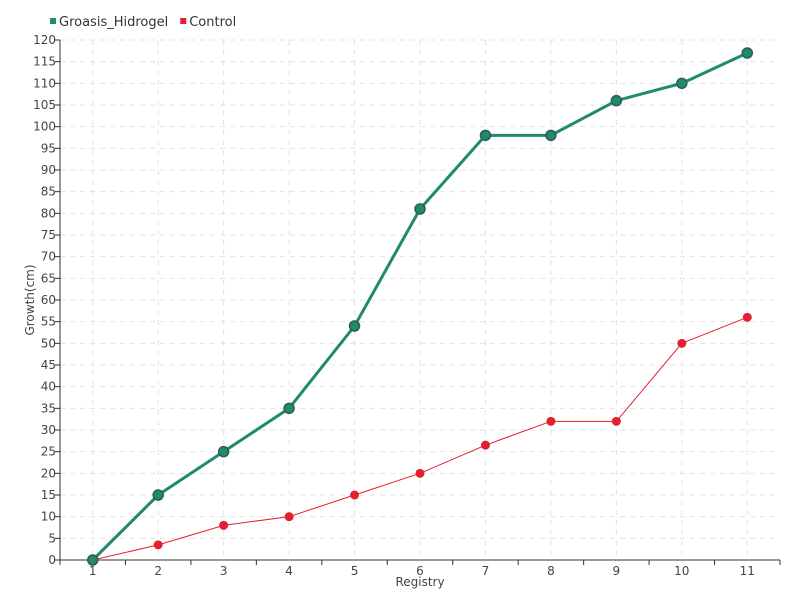  Describe the element at coordinates (44, 62) in the screenshot. I see `y-tick-label: 115` at that location.